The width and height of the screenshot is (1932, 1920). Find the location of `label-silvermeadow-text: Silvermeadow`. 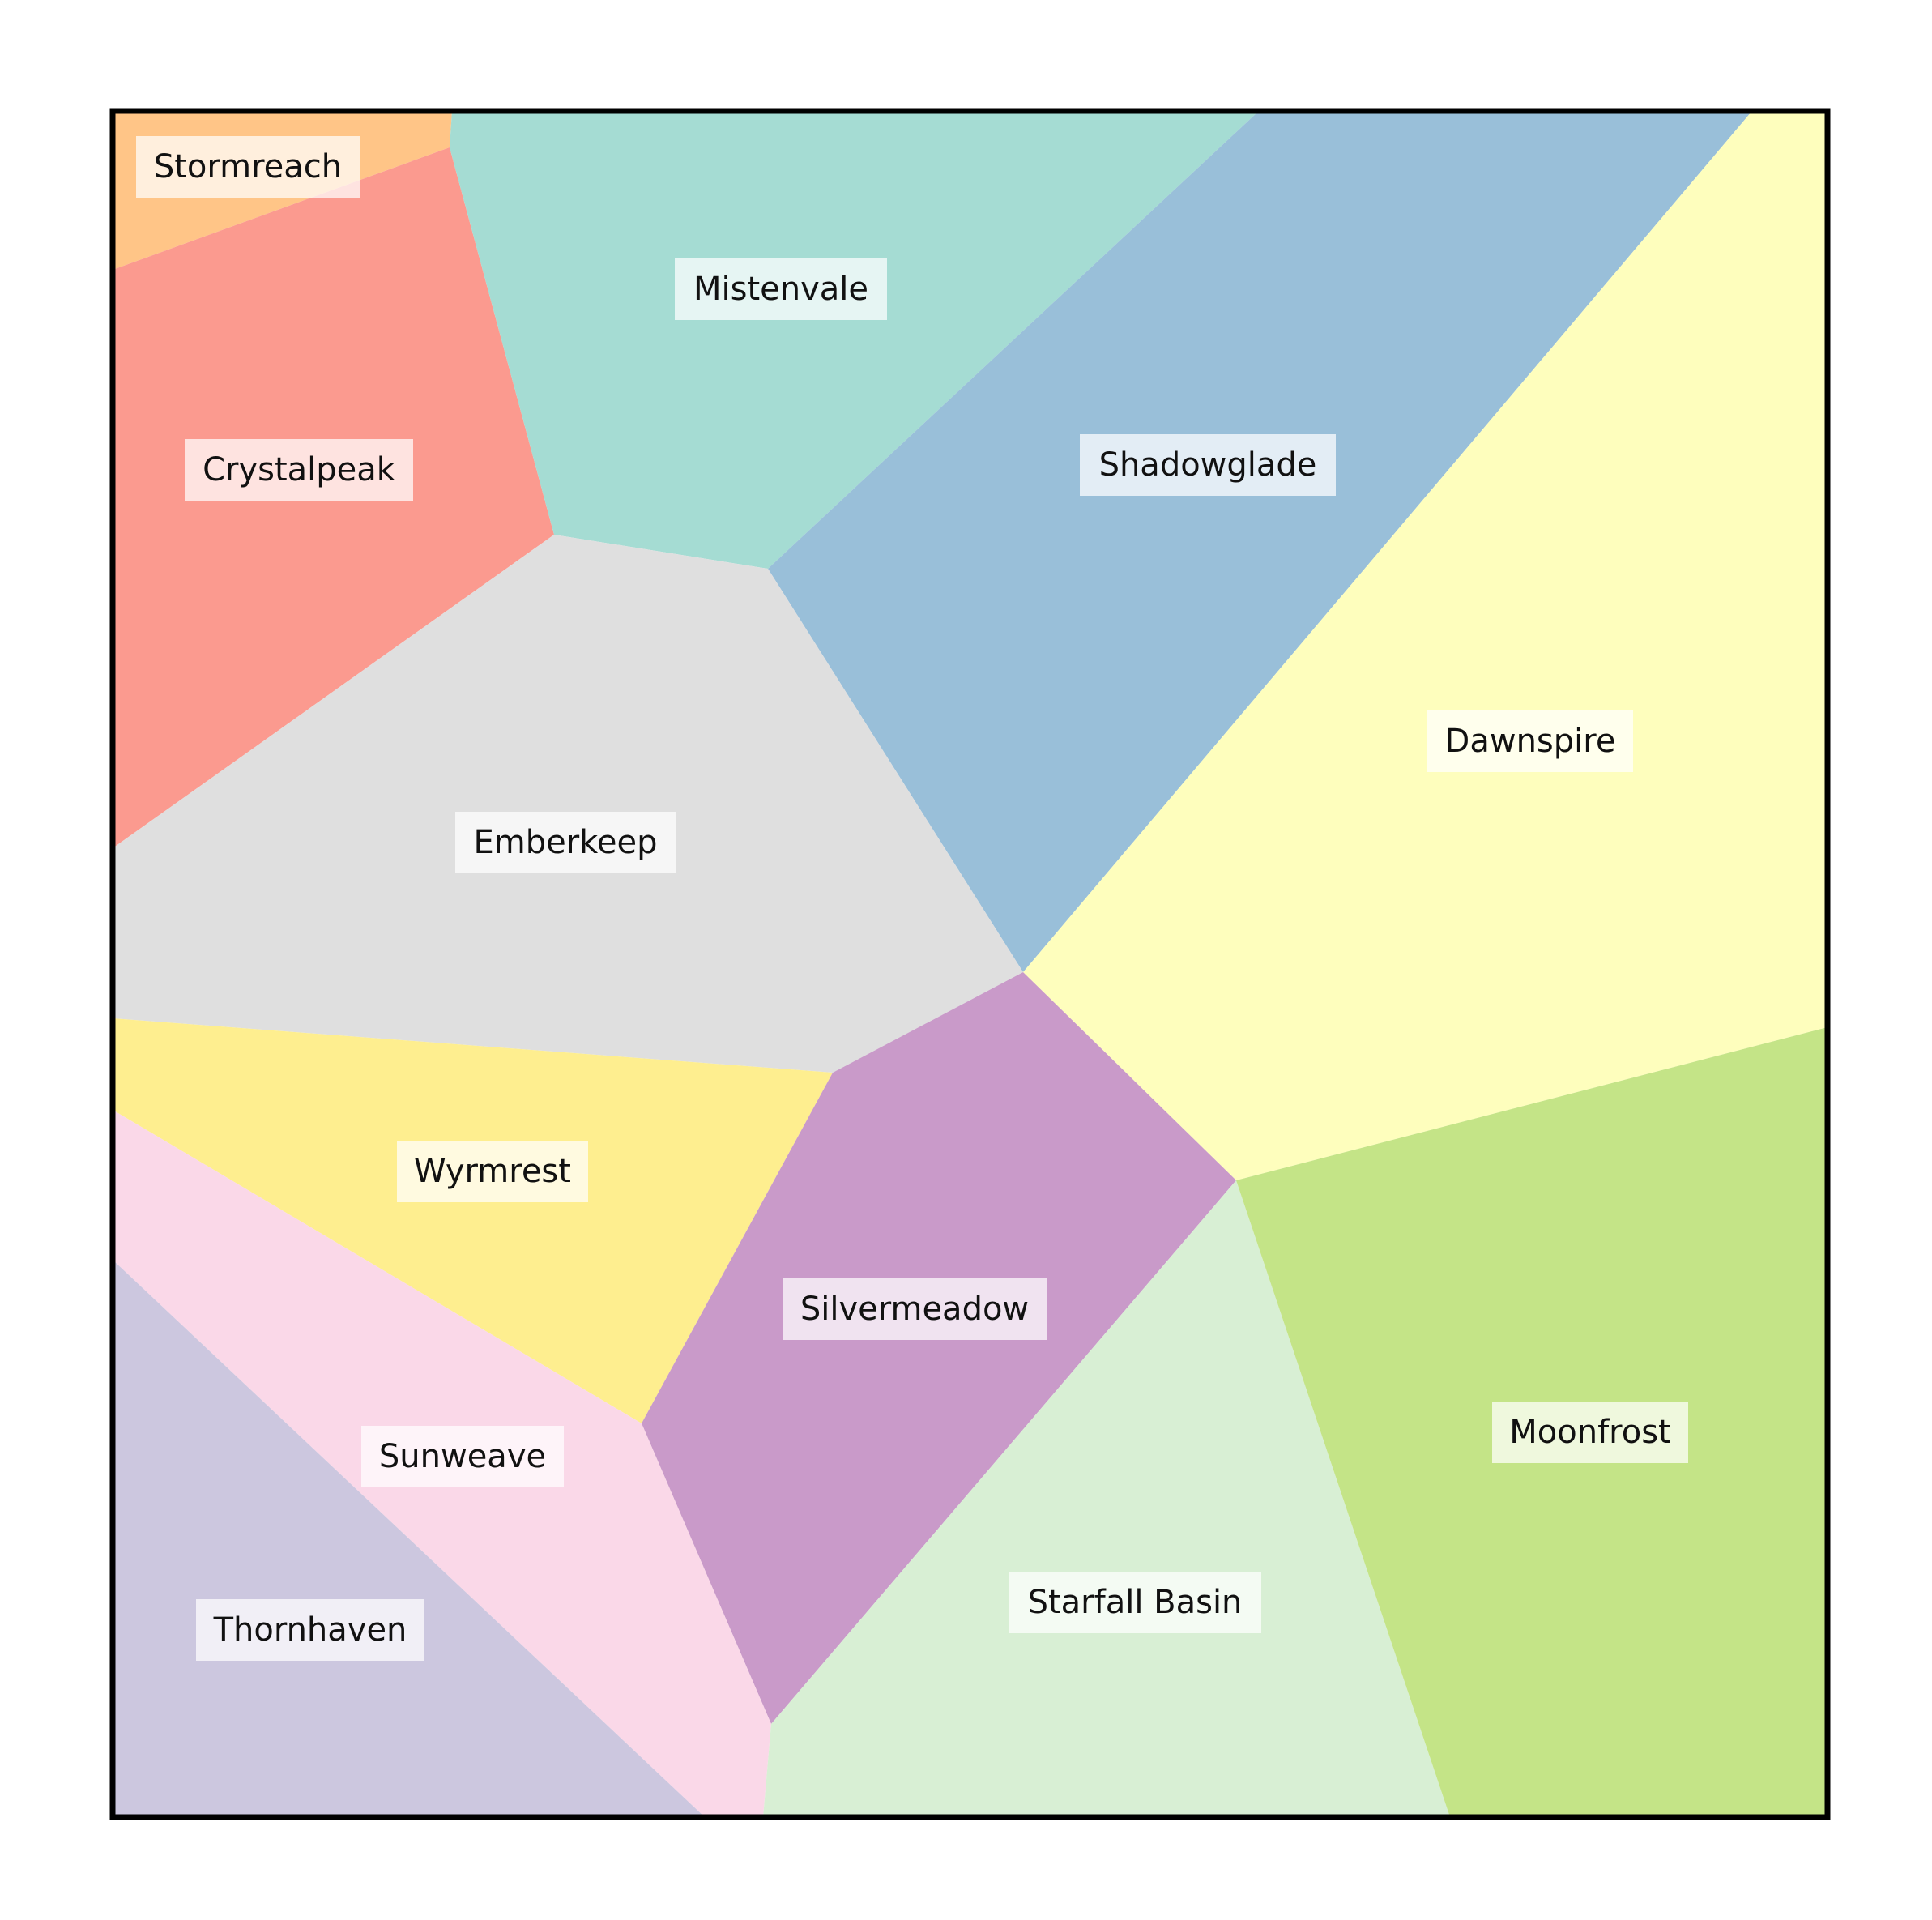

label-silvermeadow-text: Silvermeadow is located at coordinates (915, 1309).